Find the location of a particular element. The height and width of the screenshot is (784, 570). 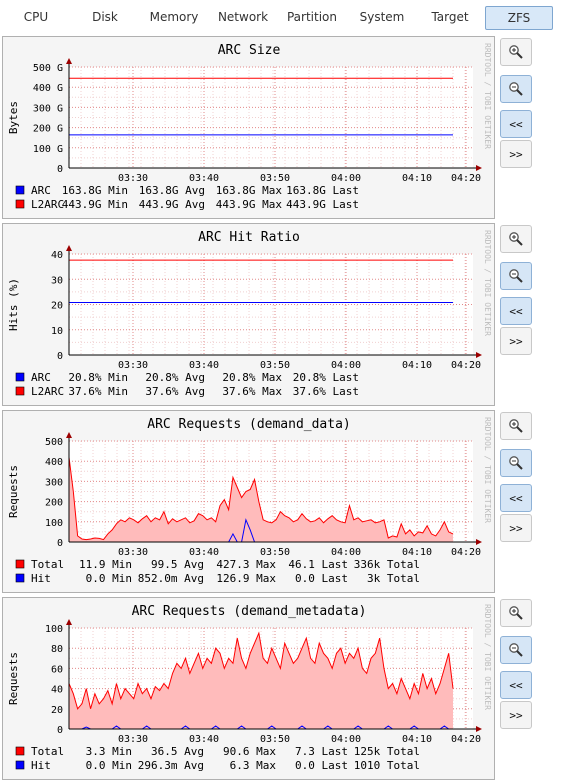

series-area-total is located at coordinates (261, 681).